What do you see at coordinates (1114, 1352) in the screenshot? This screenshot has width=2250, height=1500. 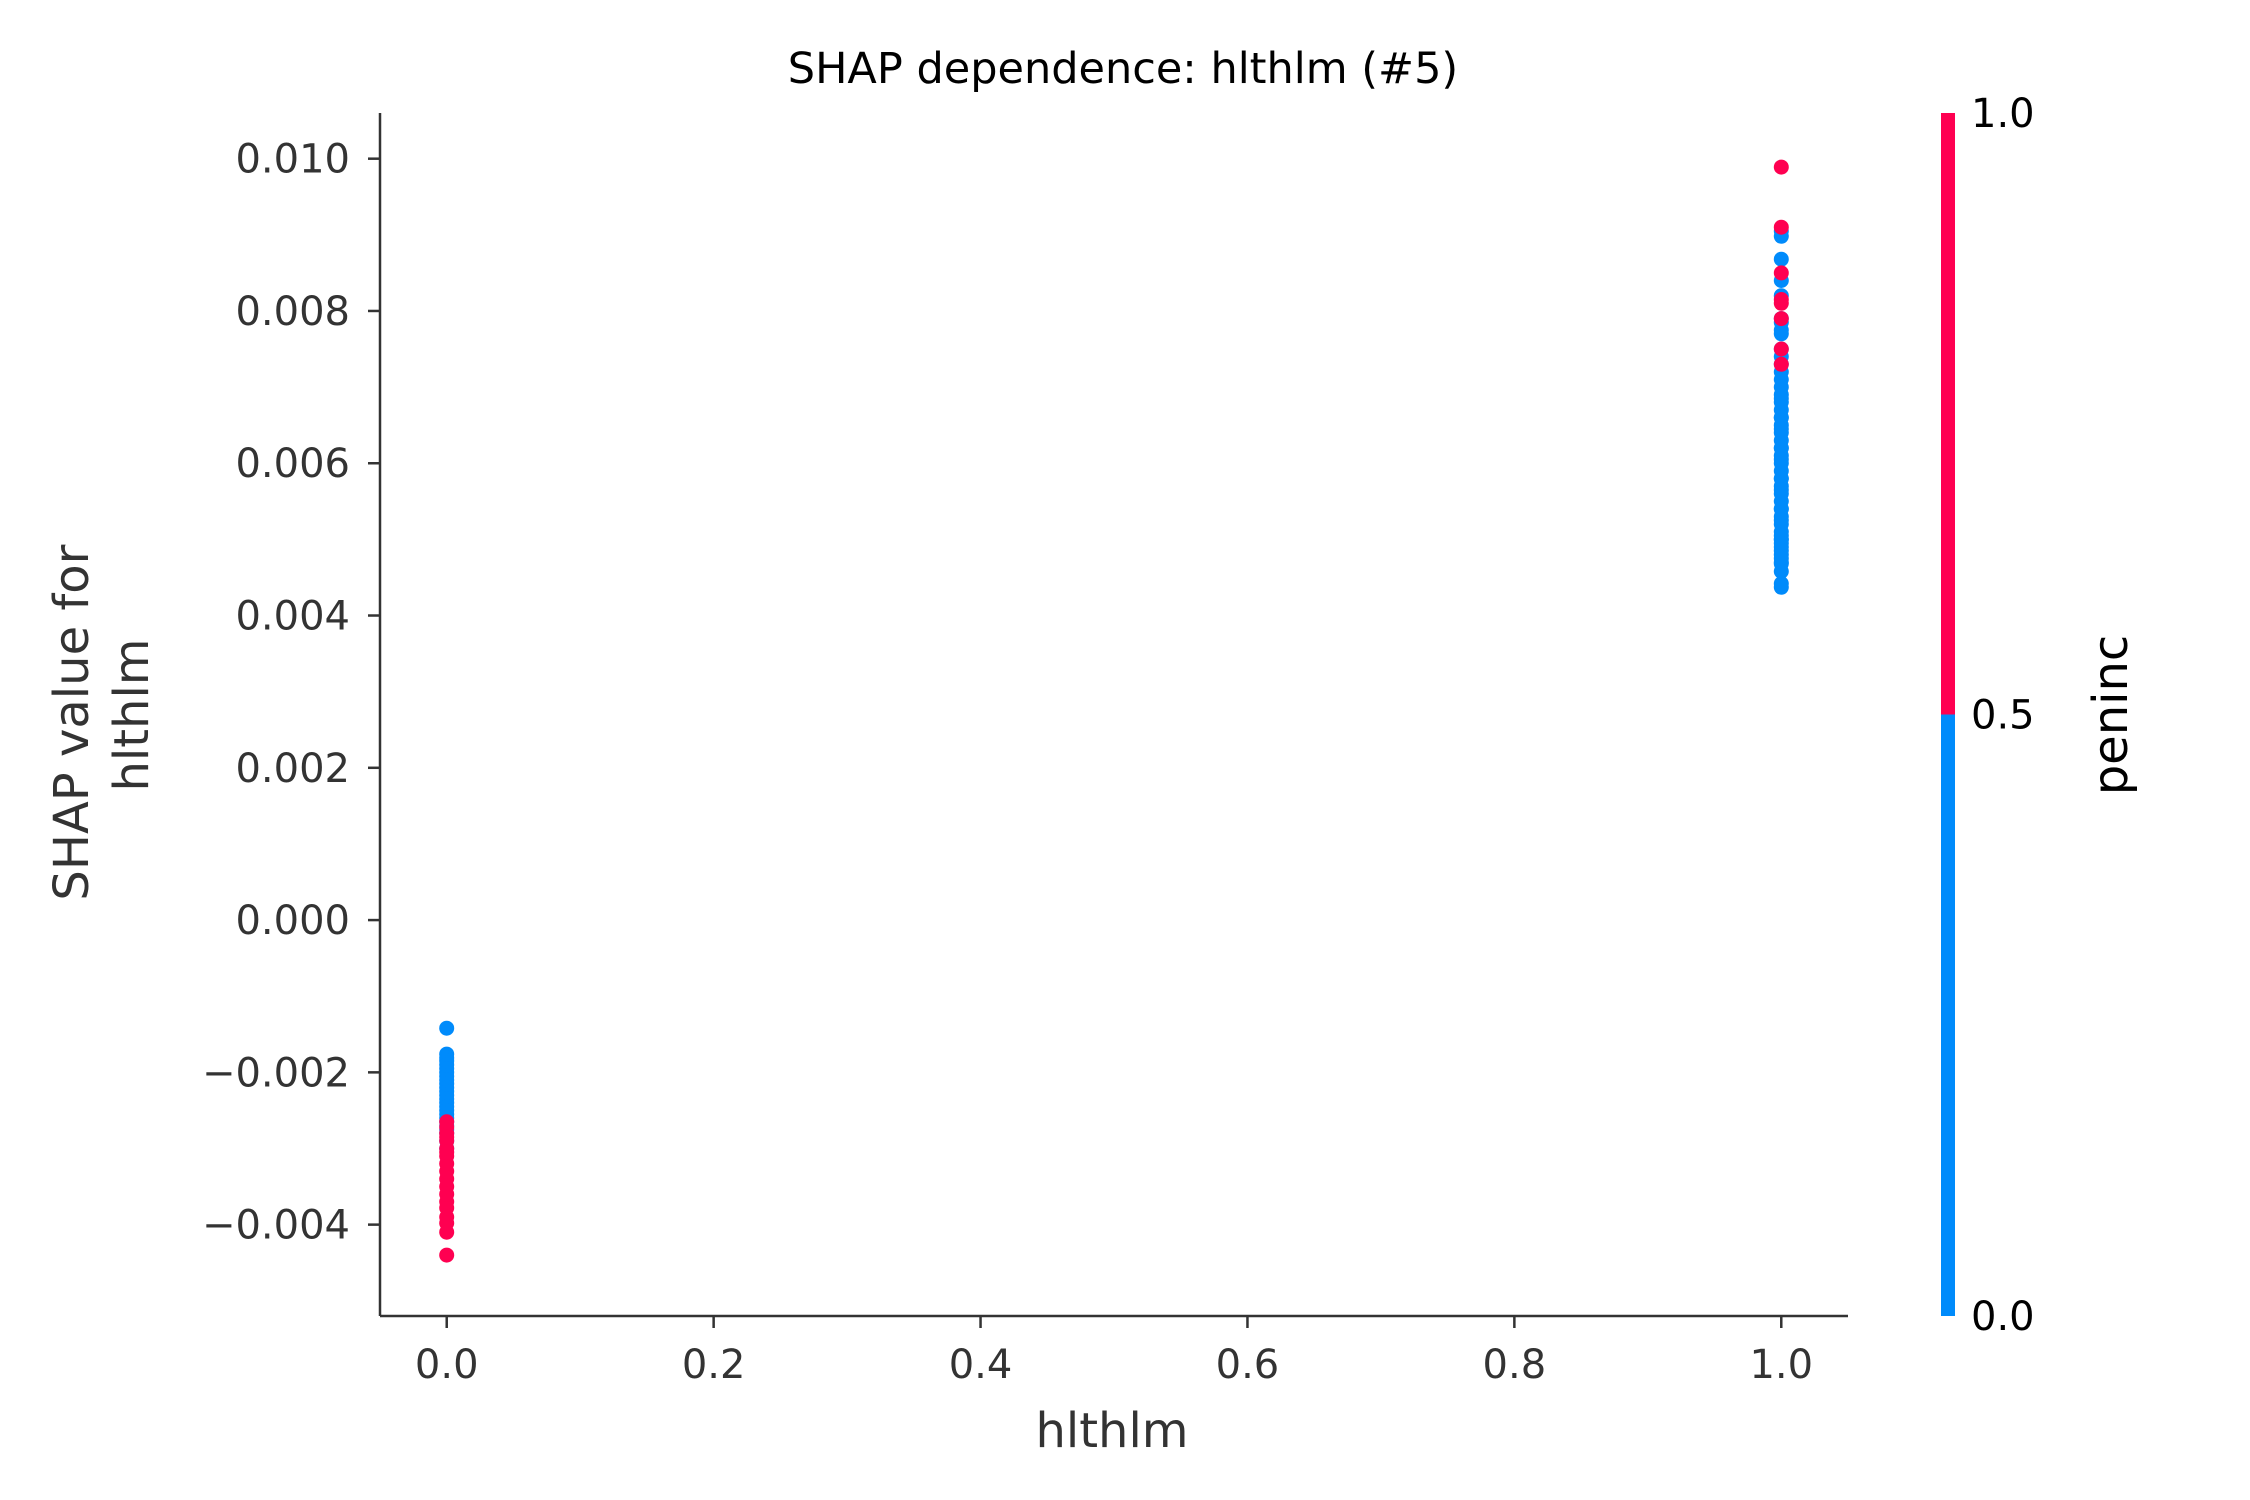 I see `x-axis-ticks: 0.0 0.2 0.4 0.6 0.8 1.0` at bounding box center [1114, 1352].